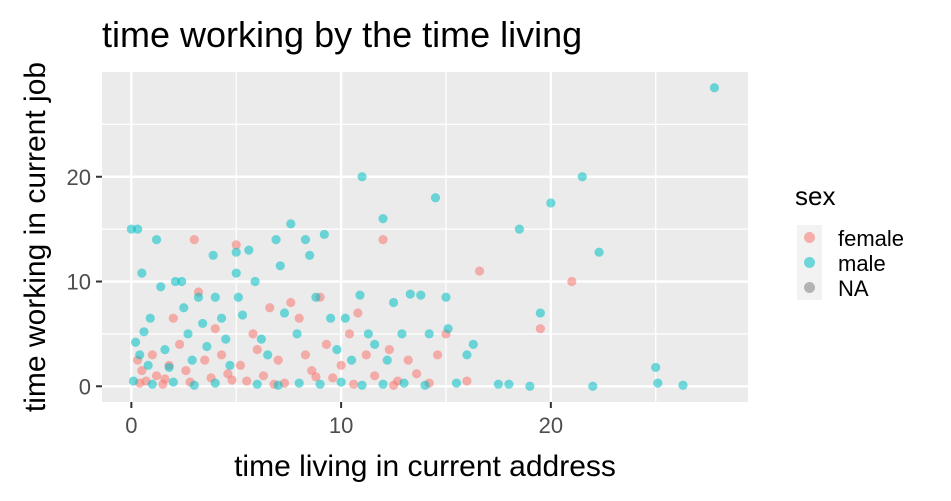 The width and height of the screenshot is (951, 501). I want to click on x-axis-ticks: 0 10 20, so click(344, 420).